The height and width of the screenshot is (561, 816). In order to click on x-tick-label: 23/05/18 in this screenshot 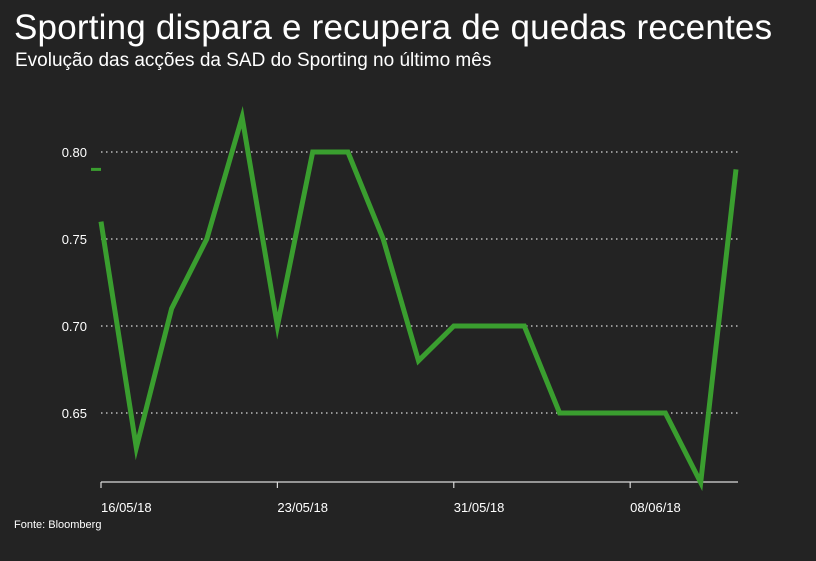, I will do `click(302, 507)`.